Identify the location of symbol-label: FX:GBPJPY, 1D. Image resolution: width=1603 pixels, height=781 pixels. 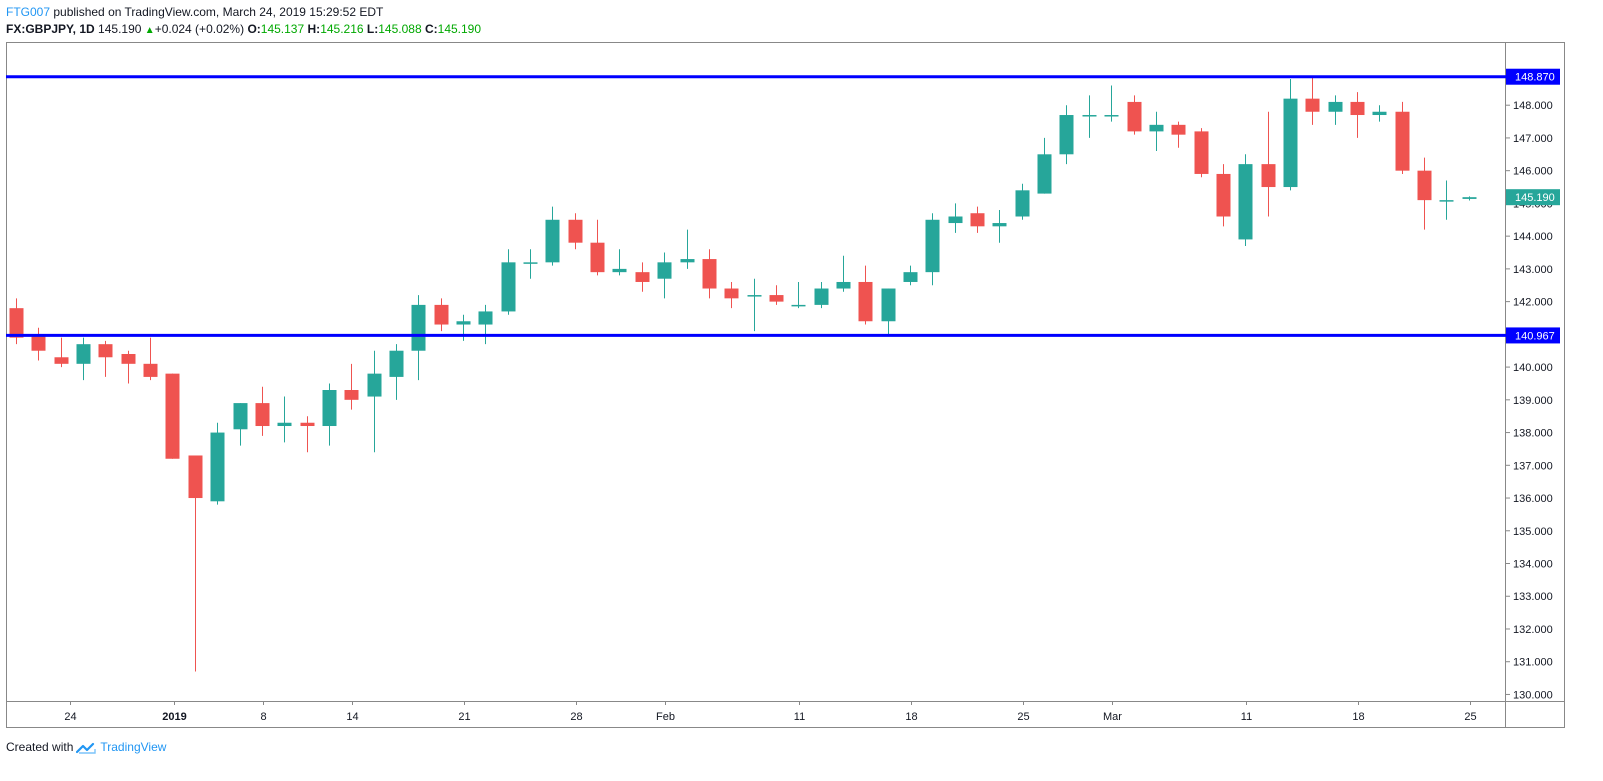
(50, 29).